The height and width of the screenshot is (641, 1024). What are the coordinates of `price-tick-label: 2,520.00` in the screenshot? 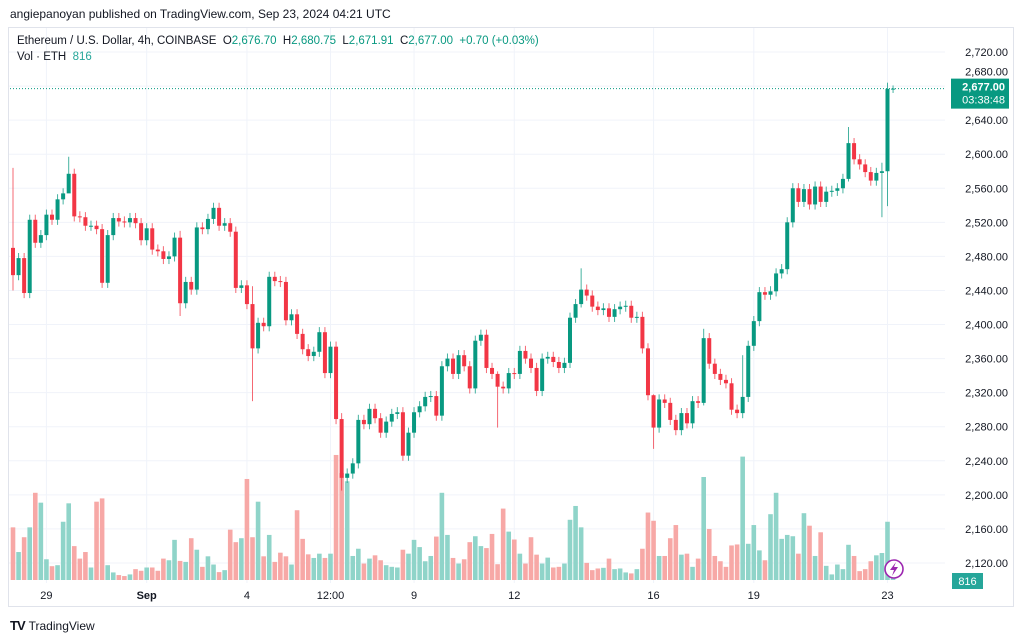 It's located at (986, 223).